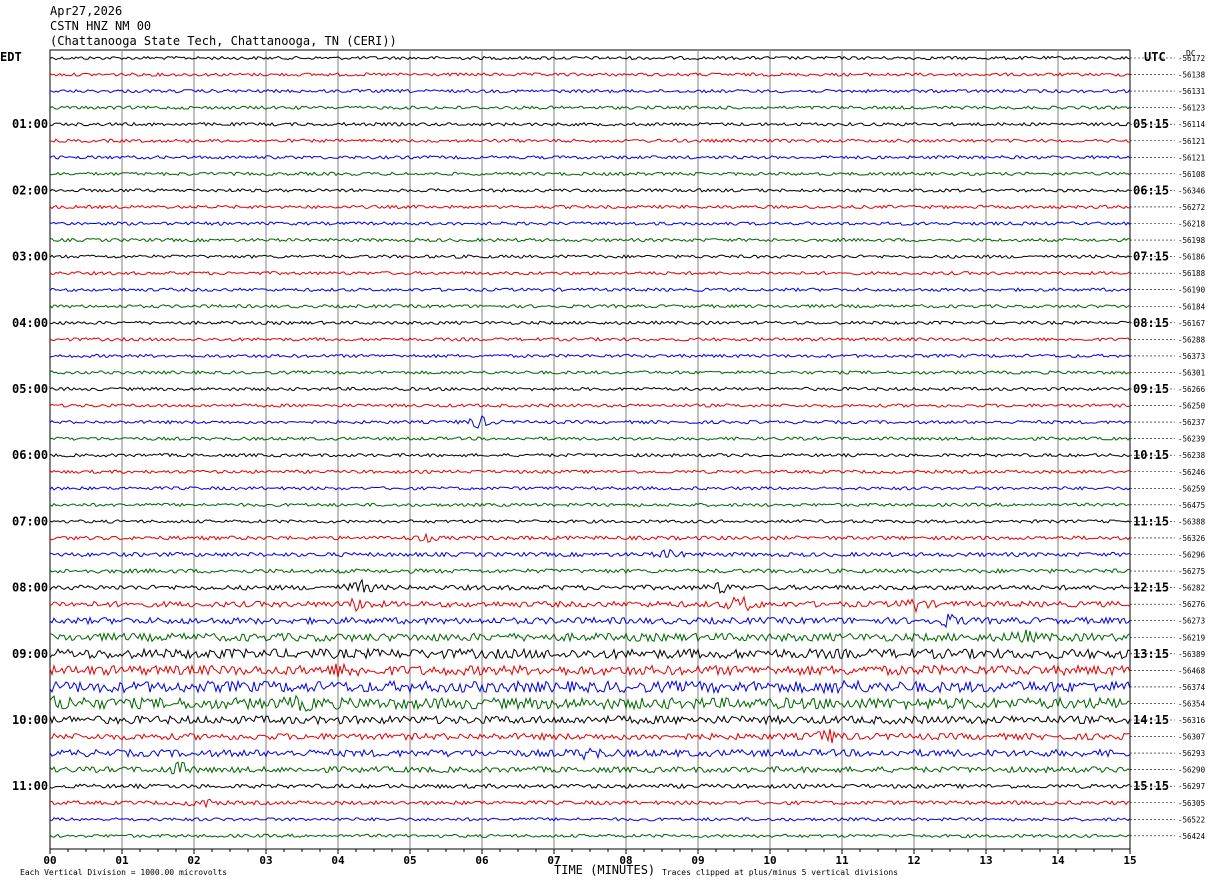 This screenshot has height=886, width=1210. What do you see at coordinates (553, 860) in the screenshot?
I see `x-tick-label: 07` at bounding box center [553, 860].